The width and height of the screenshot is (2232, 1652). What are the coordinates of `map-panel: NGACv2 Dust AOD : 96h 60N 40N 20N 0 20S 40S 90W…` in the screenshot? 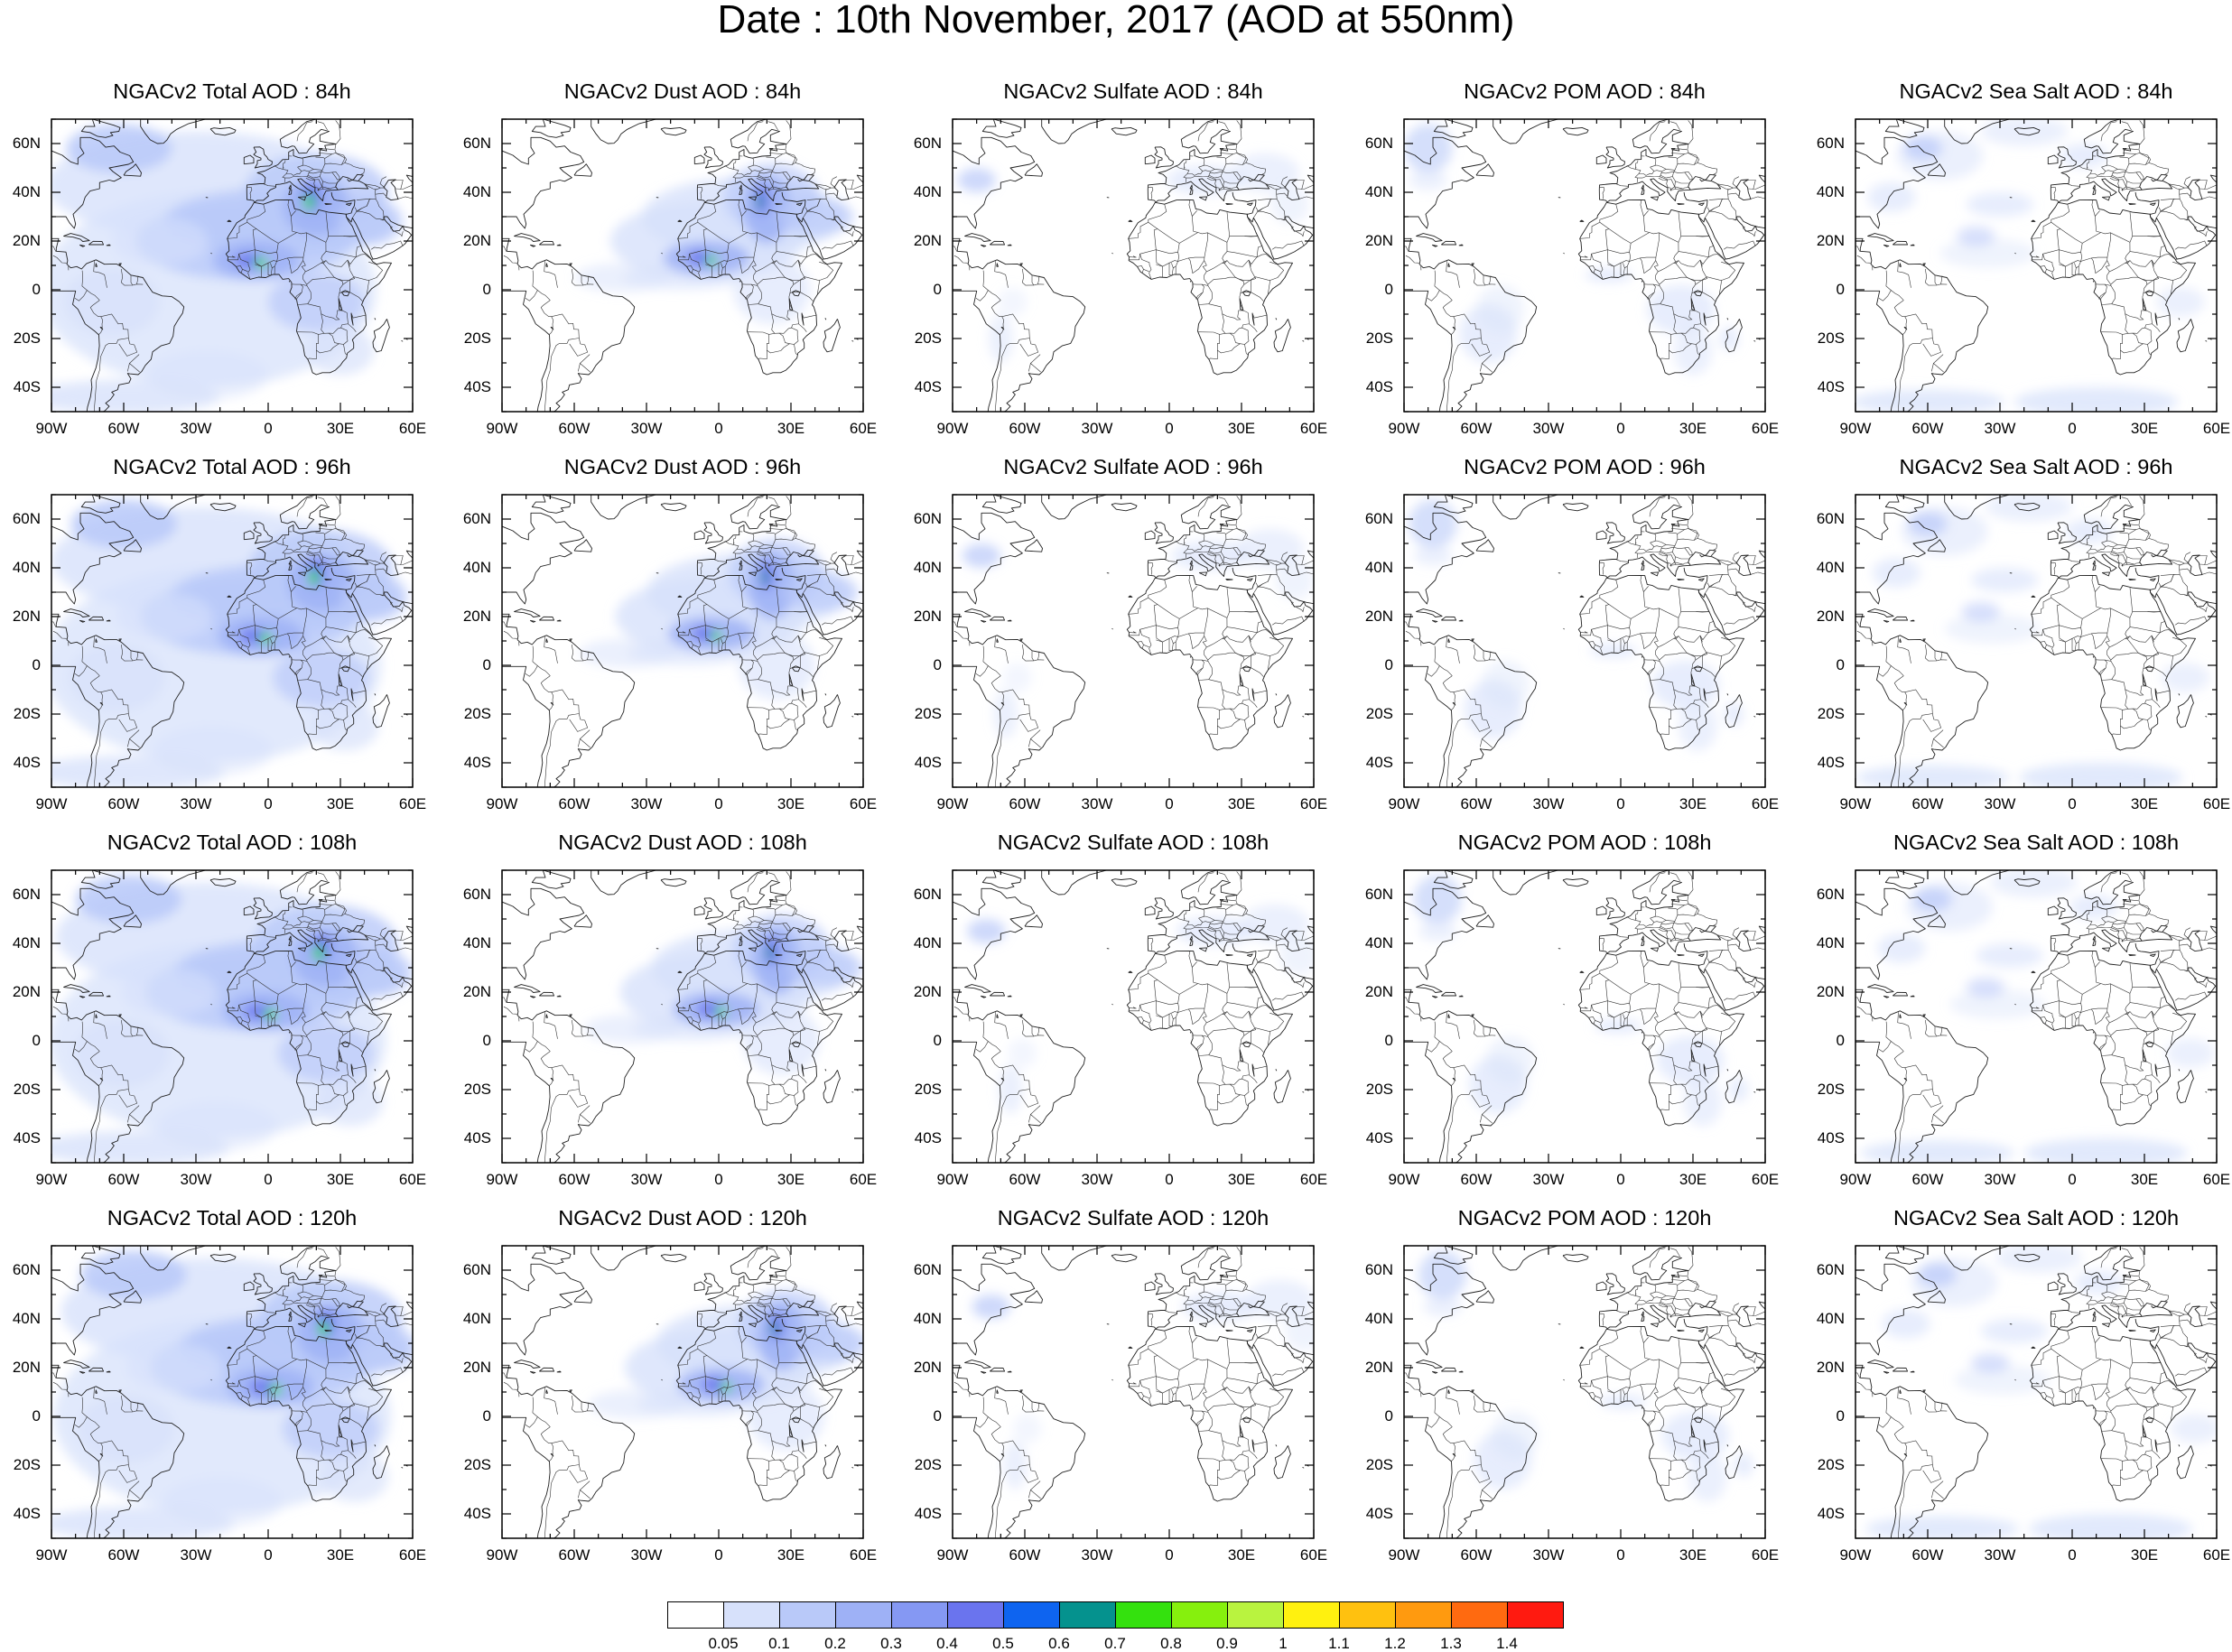 It's located at (670, 633).